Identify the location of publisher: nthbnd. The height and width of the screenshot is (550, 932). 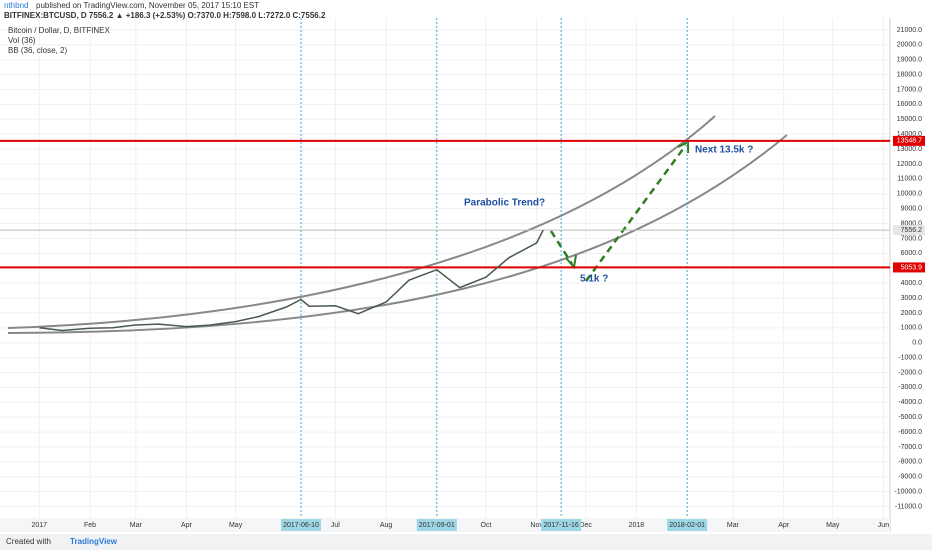
(16, 5).